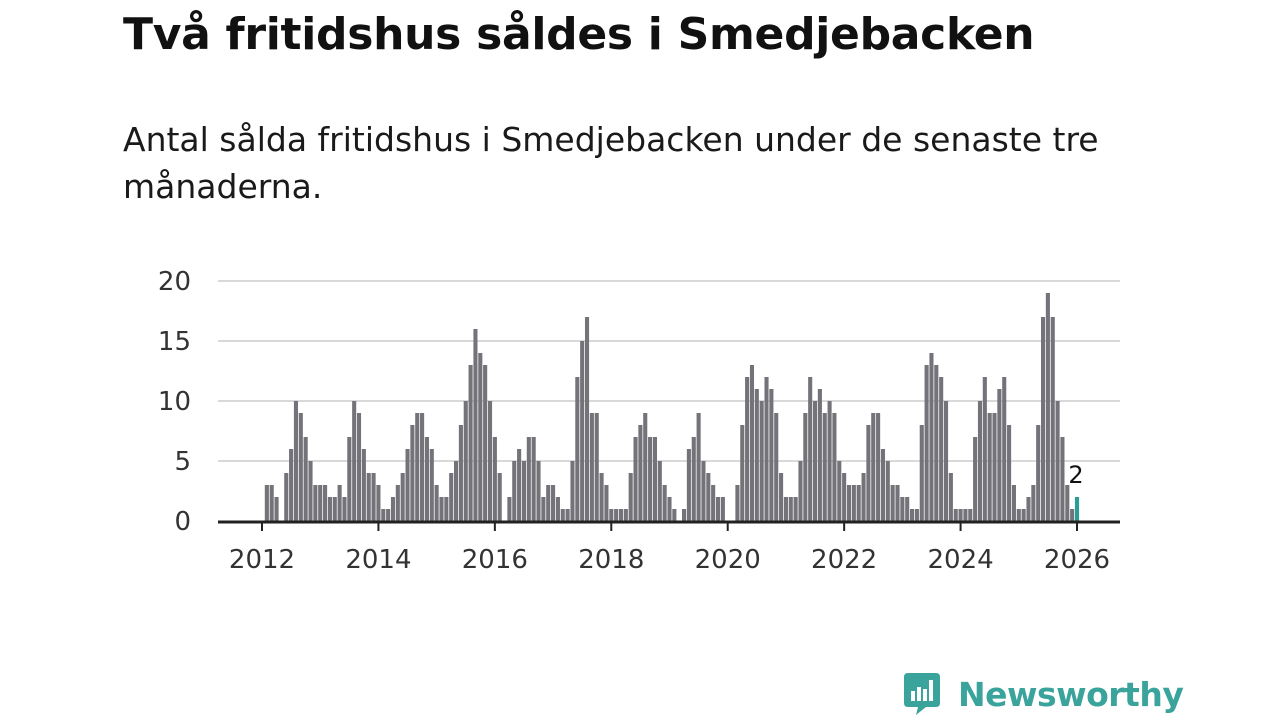 This screenshot has width=1280, height=720. Describe the element at coordinates (1077, 509) in the screenshot. I see `bar-latest` at that location.